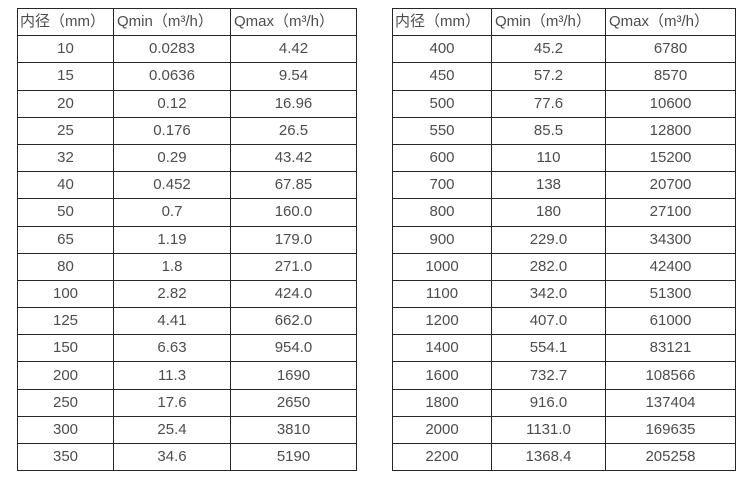  Describe the element at coordinates (548, 402) in the screenshot. I see `table-cell: 916.0` at that location.